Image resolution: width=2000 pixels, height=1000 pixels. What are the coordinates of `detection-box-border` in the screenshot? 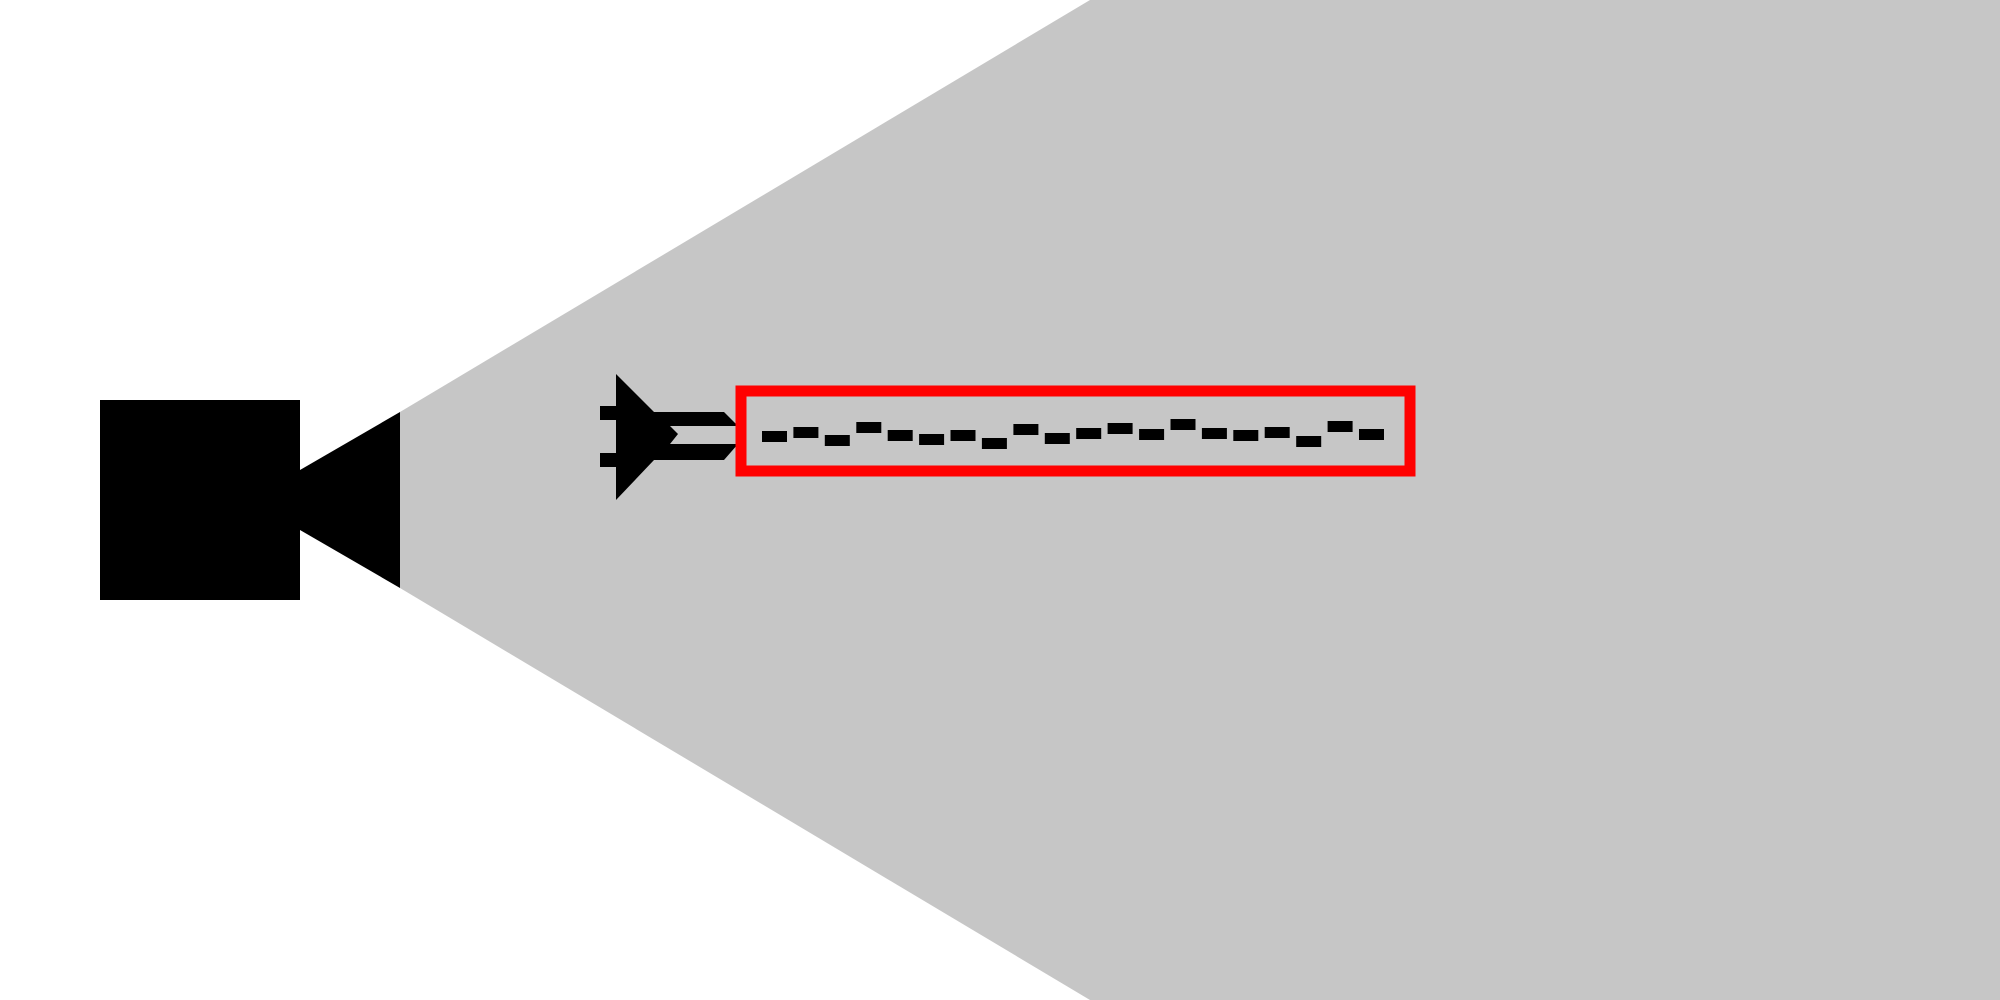 It's located at (1075, 431).